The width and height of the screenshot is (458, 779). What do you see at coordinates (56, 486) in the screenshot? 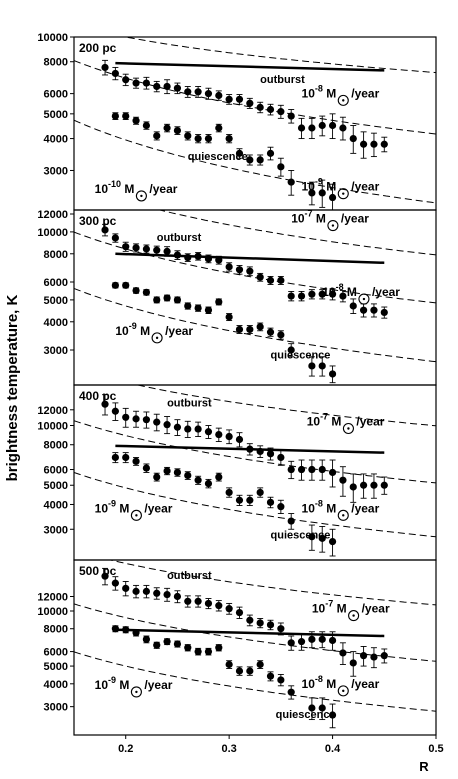
I see `y-tick-label: 5000` at bounding box center [56, 486].